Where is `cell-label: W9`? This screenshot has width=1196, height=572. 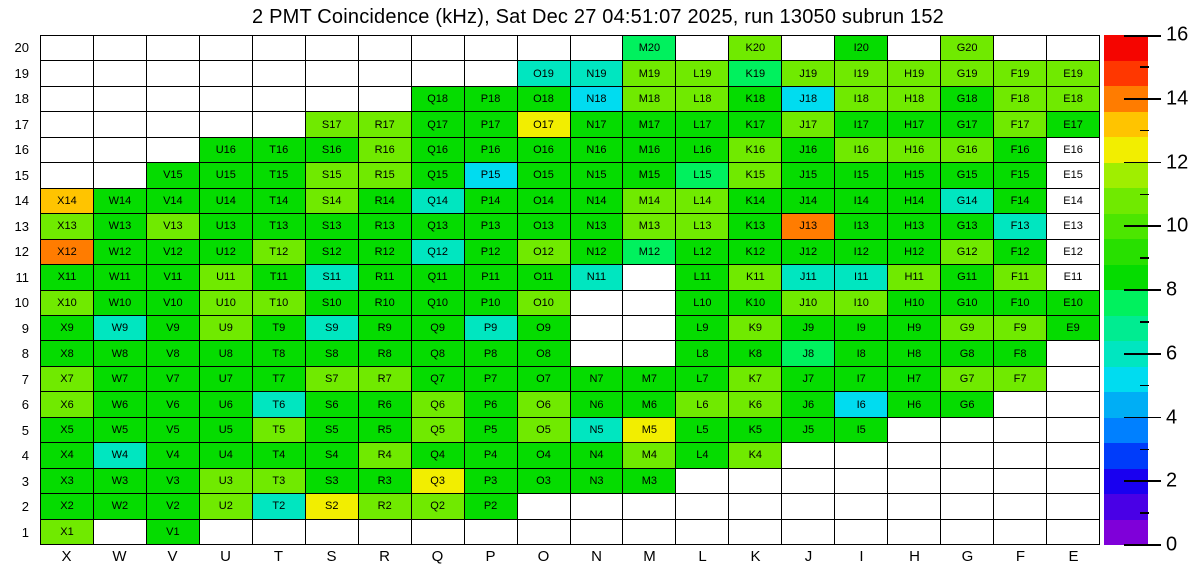
cell-label: W9 is located at coordinates (120, 328).